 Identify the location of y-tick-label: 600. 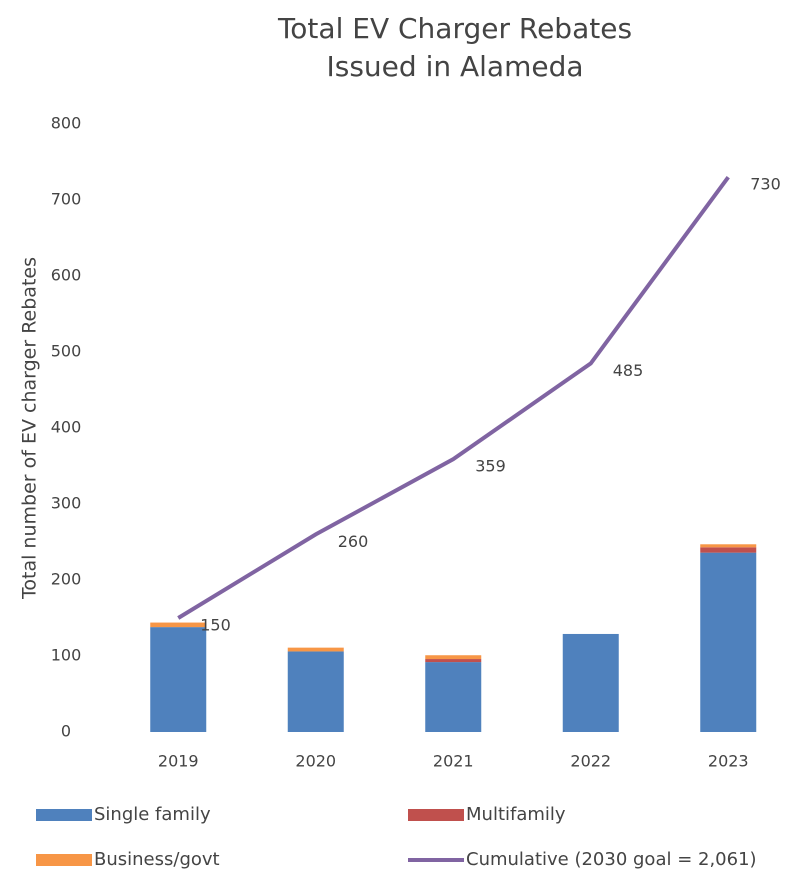
(66, 275).